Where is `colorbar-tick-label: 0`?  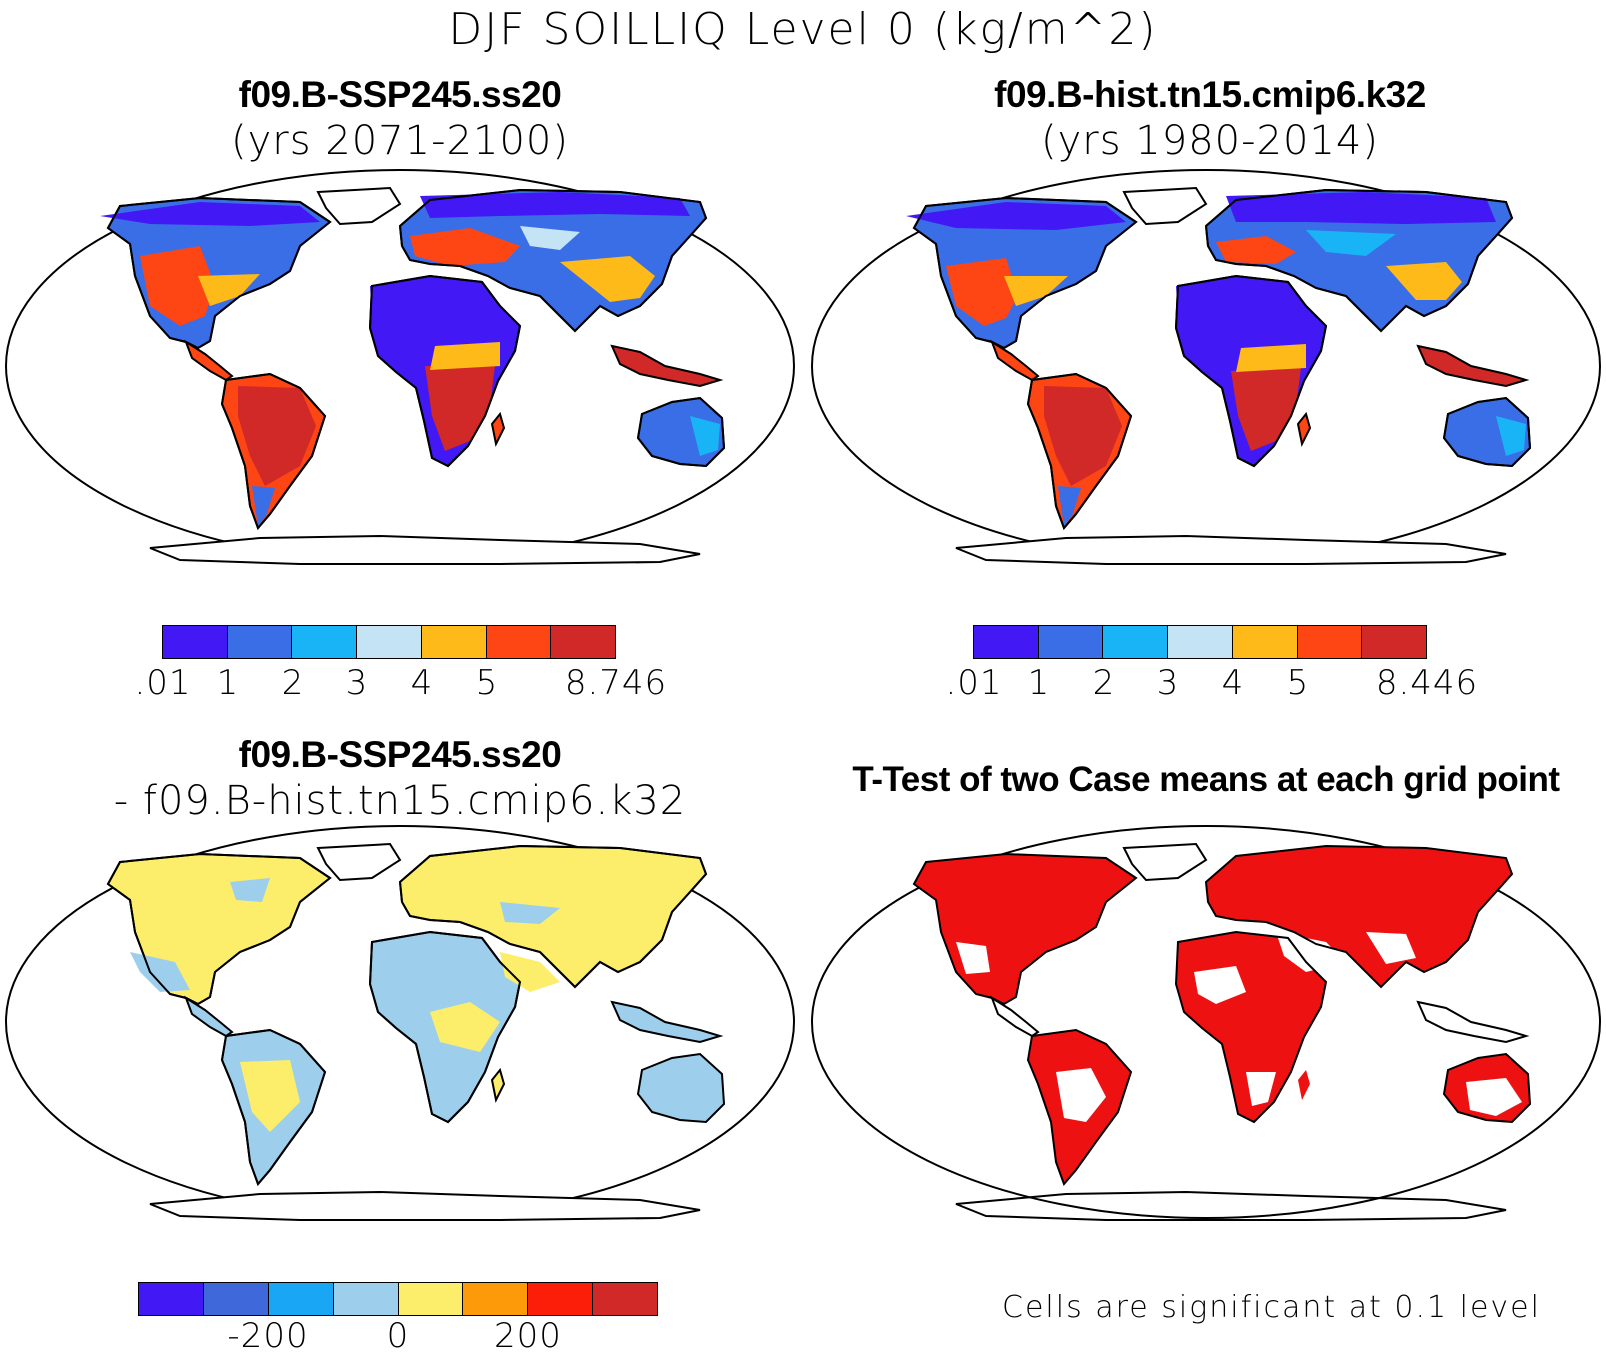 colorbar-tick-label: 0 is located at coordinates (398, 1336).